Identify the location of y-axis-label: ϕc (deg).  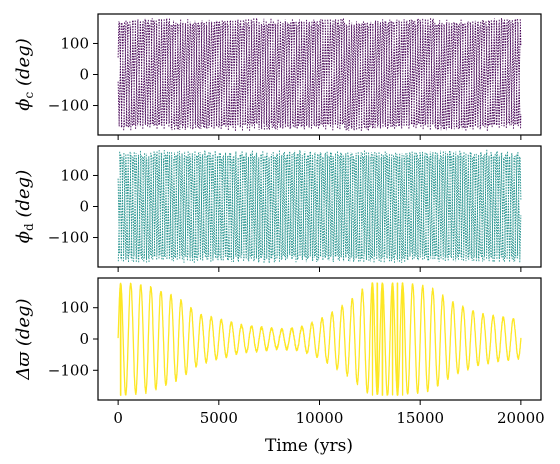
(24, 74).